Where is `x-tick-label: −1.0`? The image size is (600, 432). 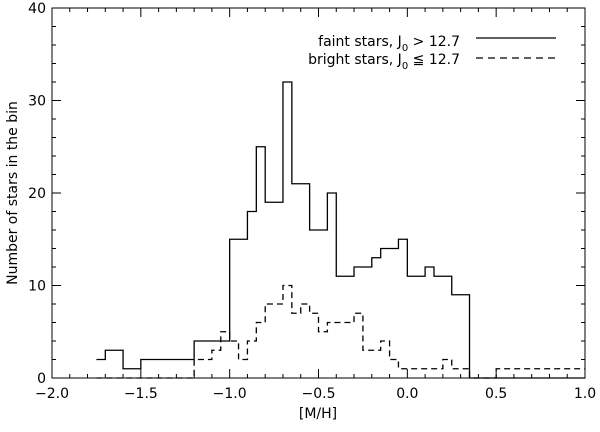 x-tick-label: −1.0 is located at coordinates (230, 394).